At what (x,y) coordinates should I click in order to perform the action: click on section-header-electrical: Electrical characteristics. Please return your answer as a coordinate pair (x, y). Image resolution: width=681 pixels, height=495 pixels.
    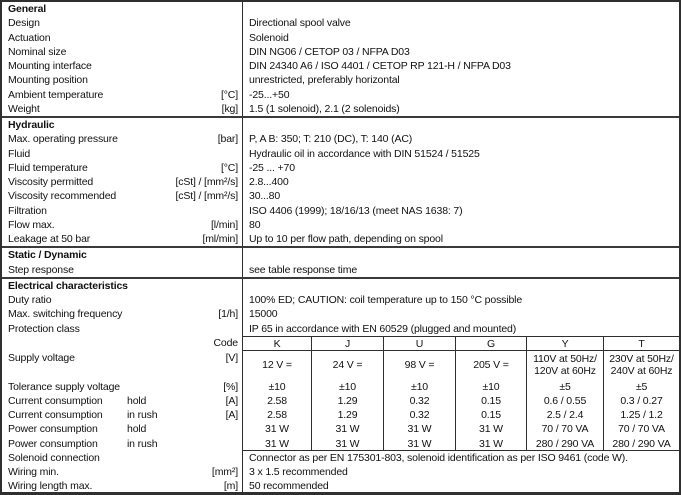
    Looking at the image, I should click on (340, 285).